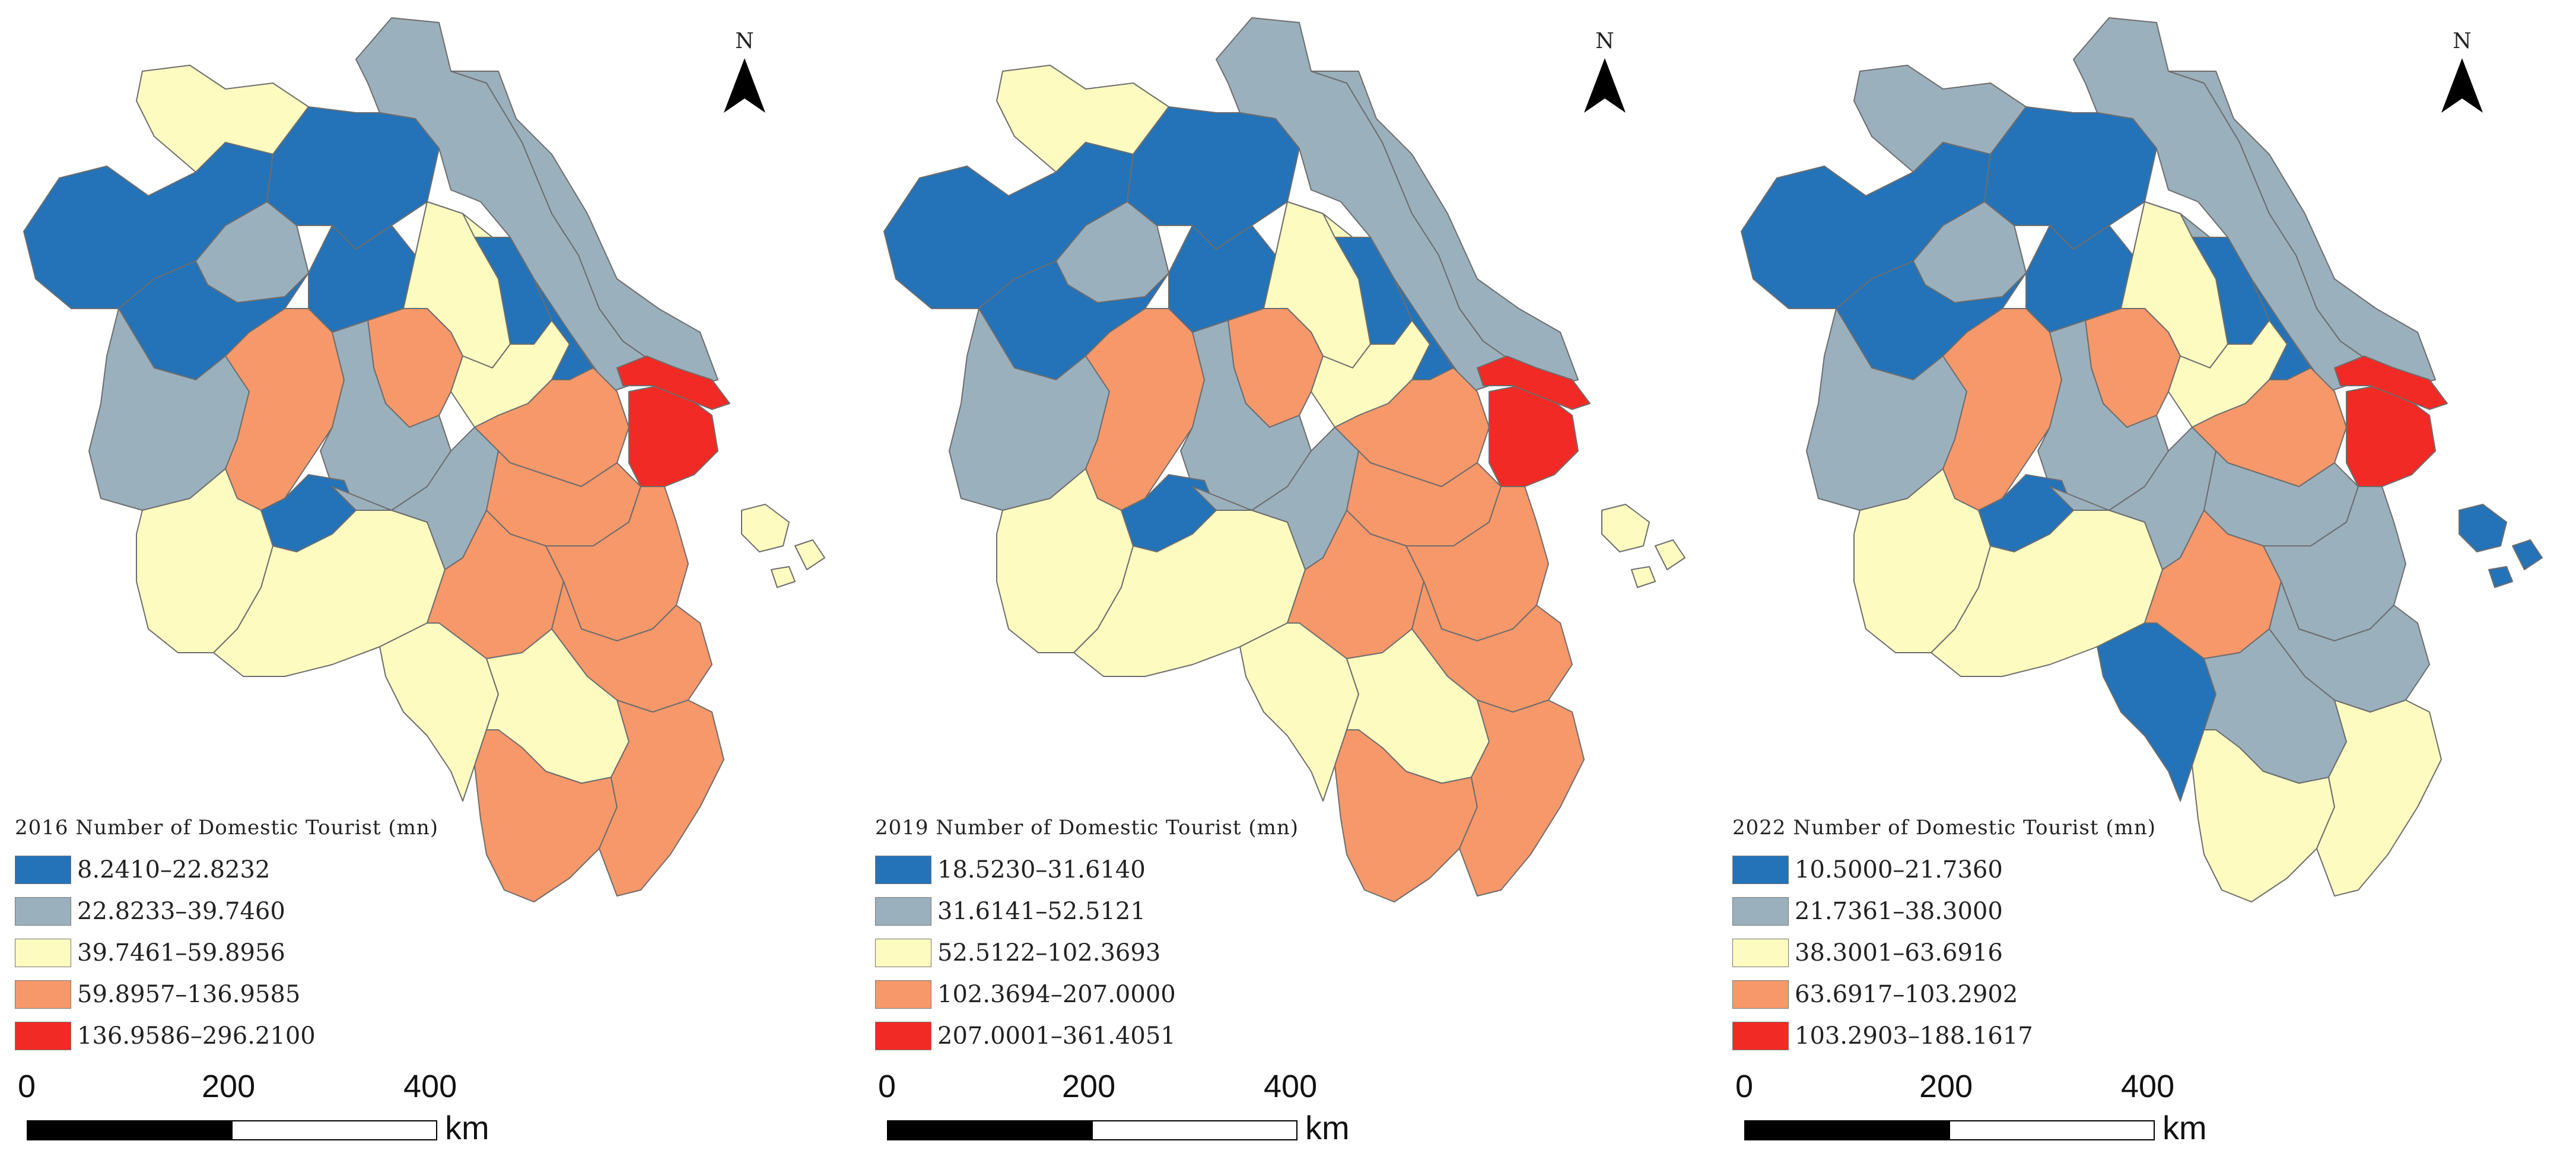 The height and width of the screenshot is (1160, 2576). What do you see at coordinates (1056, 1036) in the screenshot?
I see `legend-label: 207.0001–361.4051` at bounding box center [1056, 1036].